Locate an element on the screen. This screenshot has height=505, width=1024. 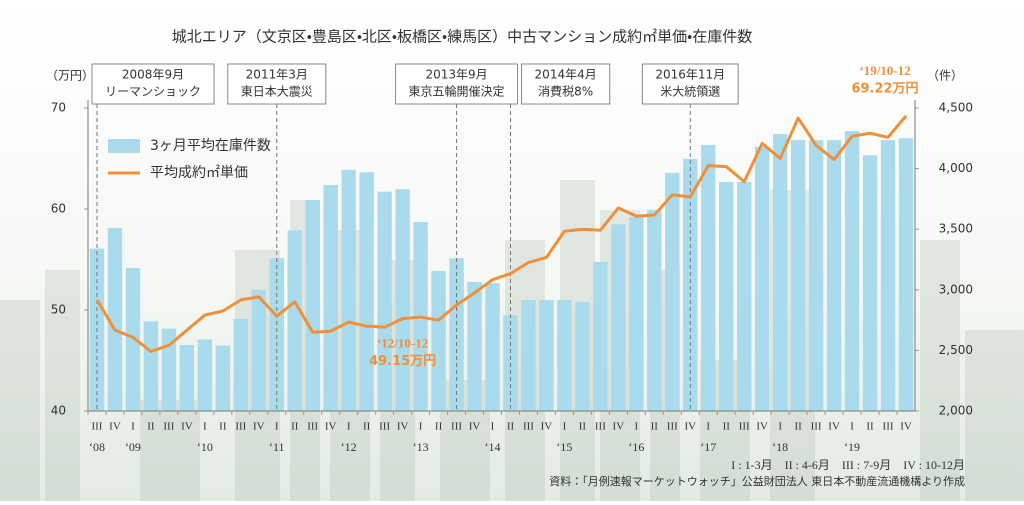
x-year-label: ‘18 is located at coordinates (780, 447).